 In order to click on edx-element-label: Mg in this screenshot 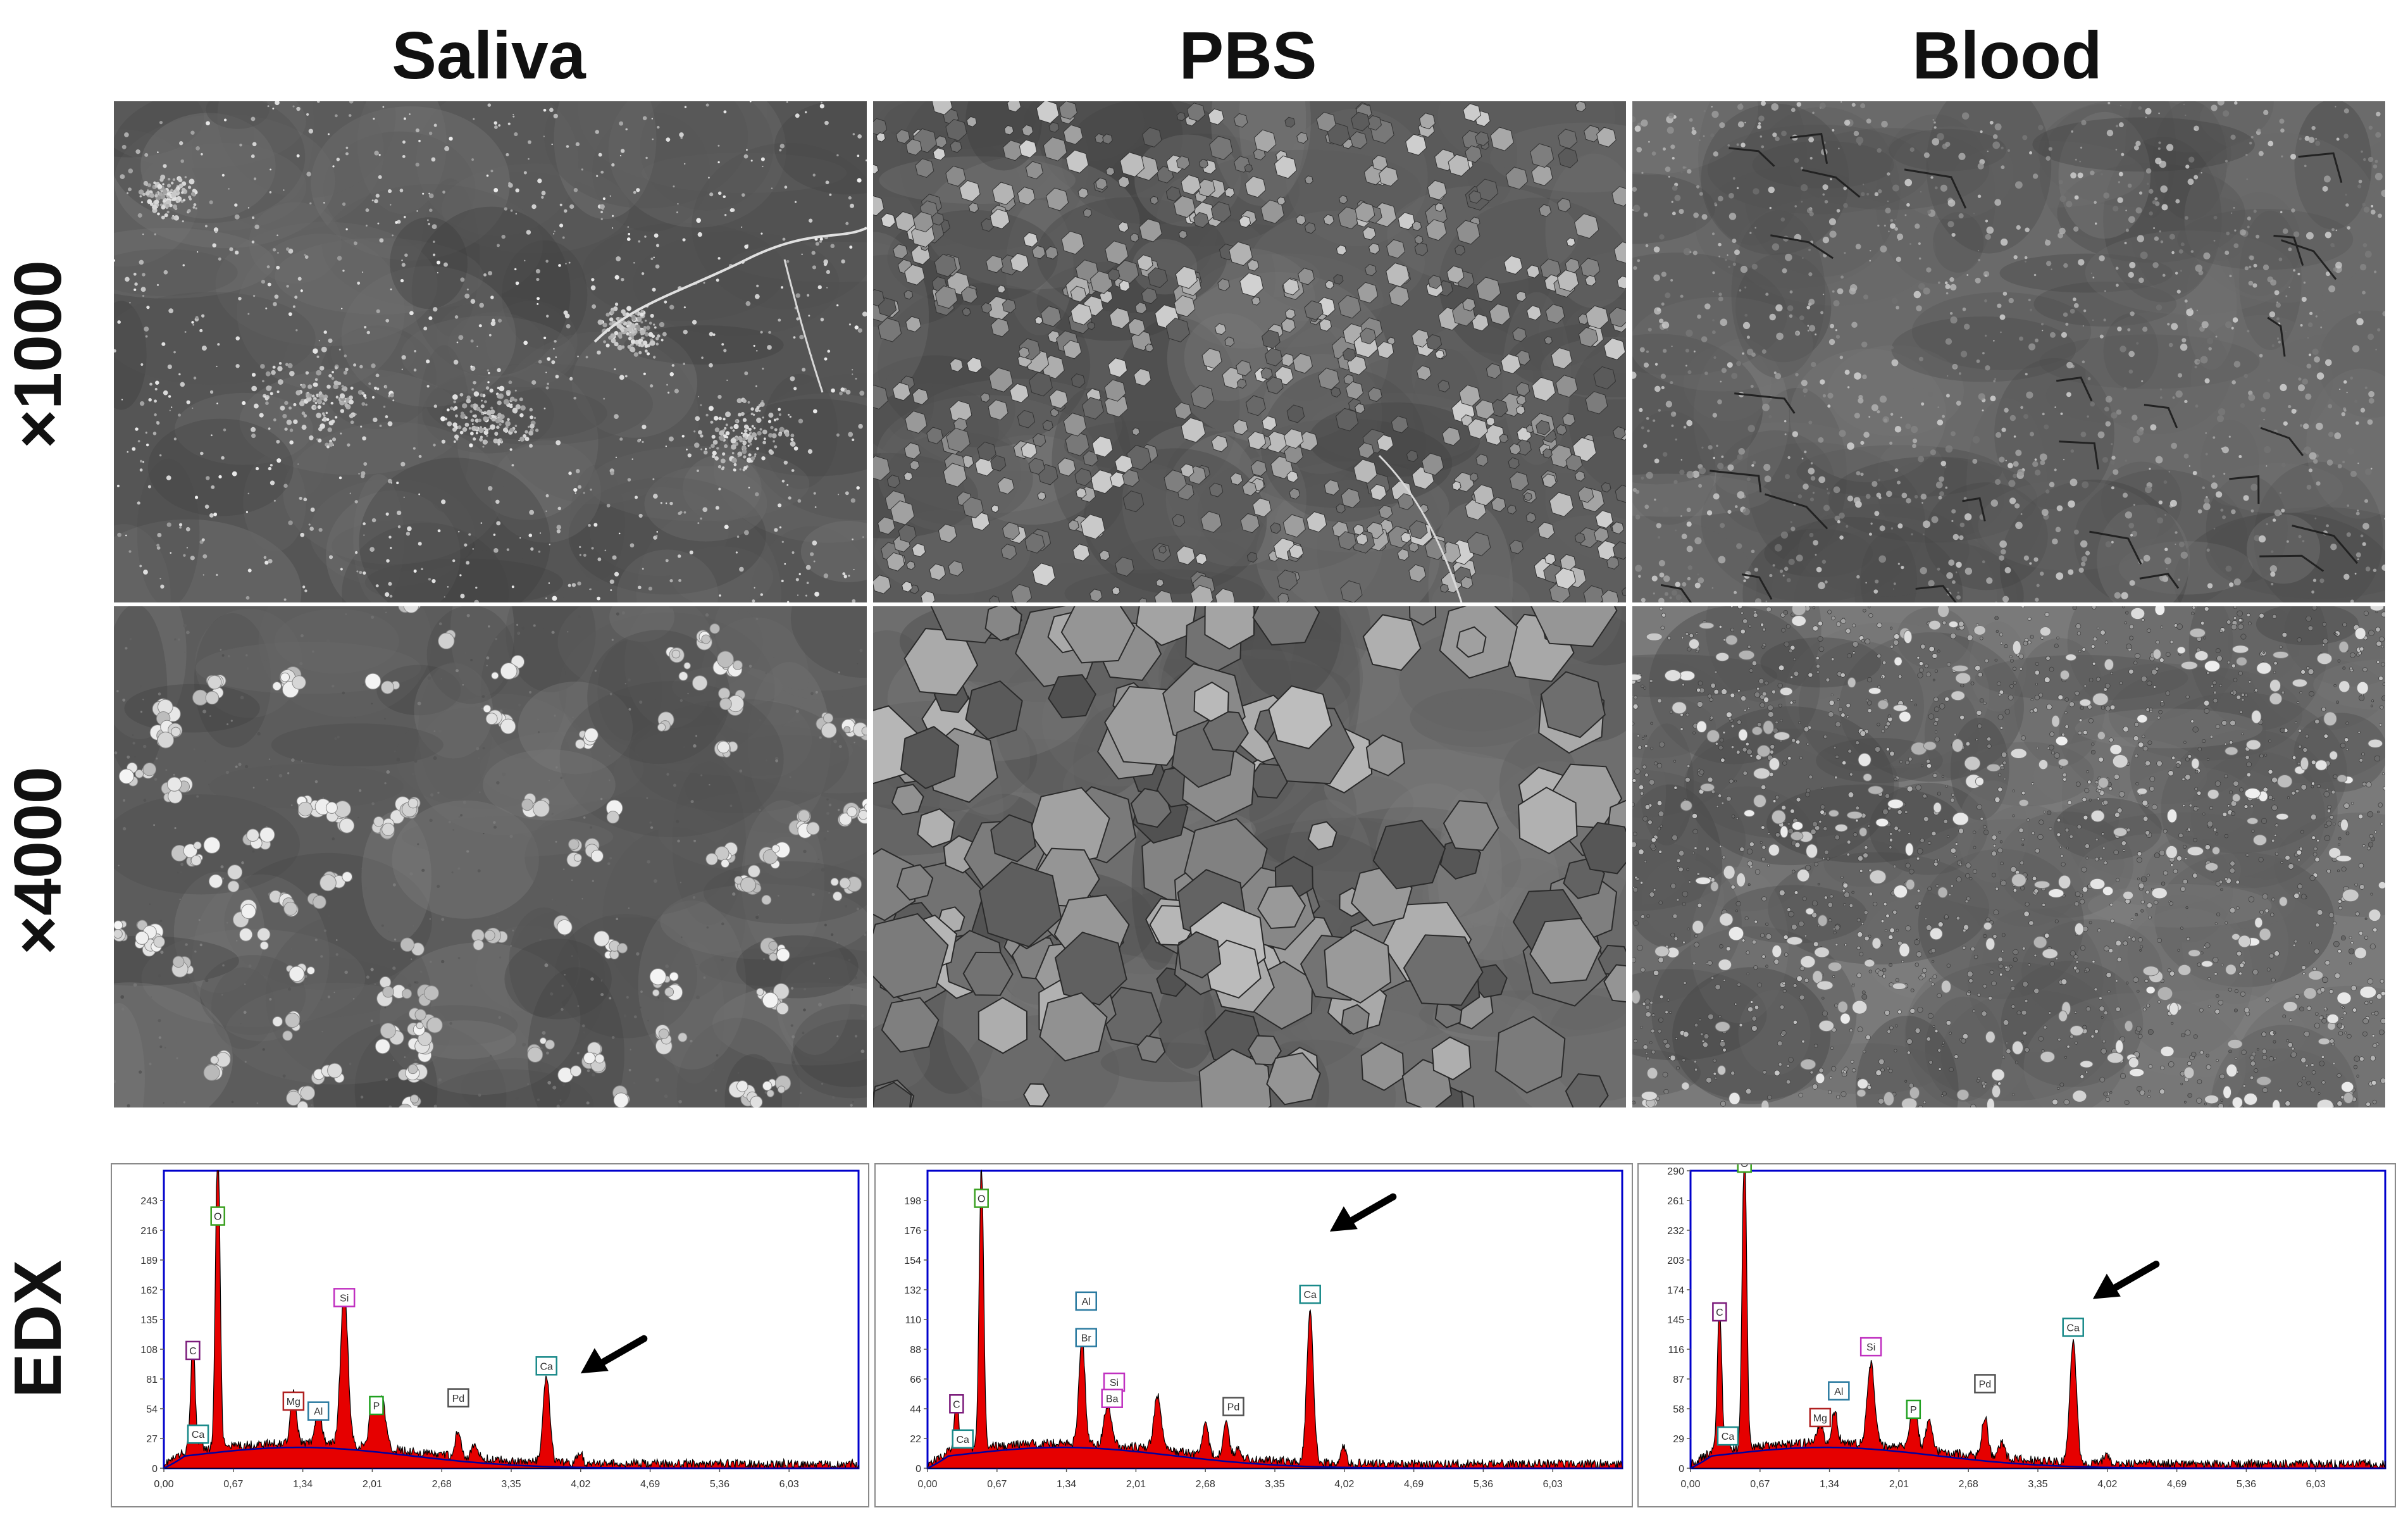, I will do `click(1820, 1418)`.